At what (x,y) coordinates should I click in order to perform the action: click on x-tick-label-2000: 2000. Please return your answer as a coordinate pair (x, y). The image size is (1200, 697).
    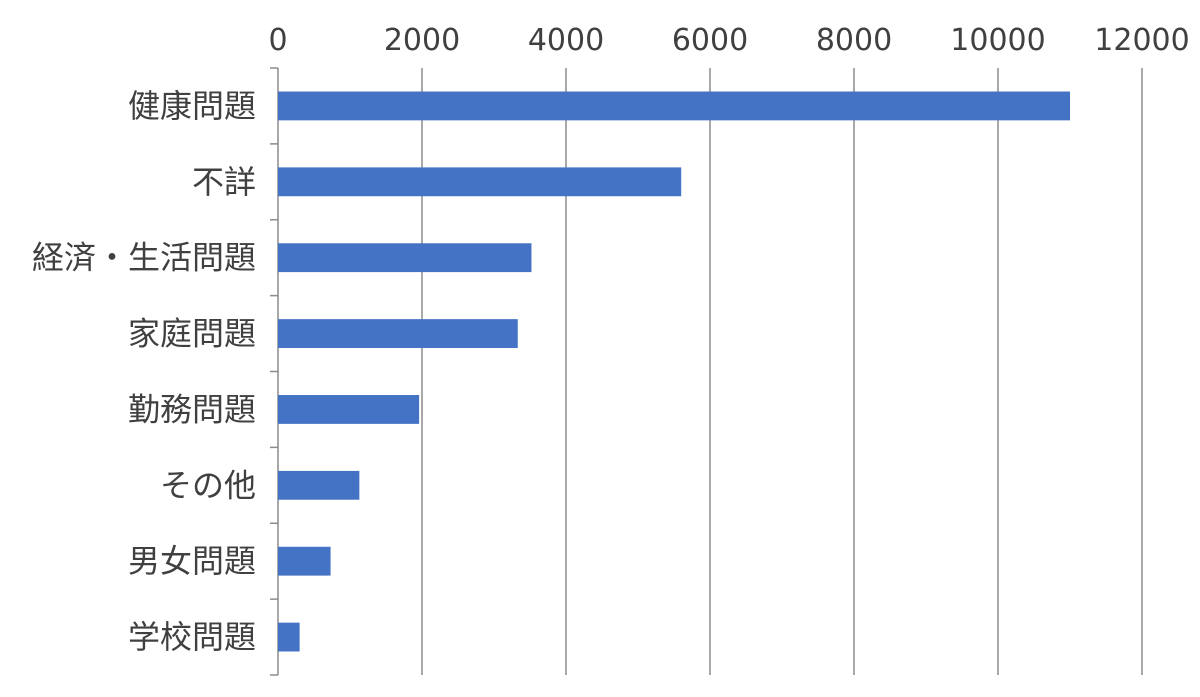
    Looking at the image, I should click on (422, 40).